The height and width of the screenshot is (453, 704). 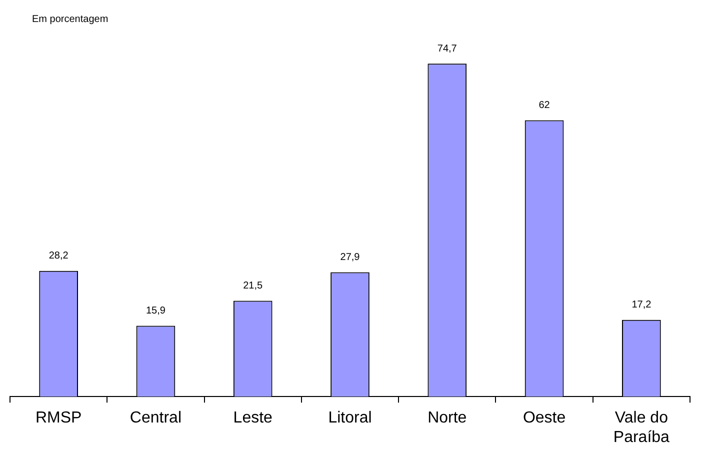 I want to click on data-label: 27,9, so click(x=350, y=257).